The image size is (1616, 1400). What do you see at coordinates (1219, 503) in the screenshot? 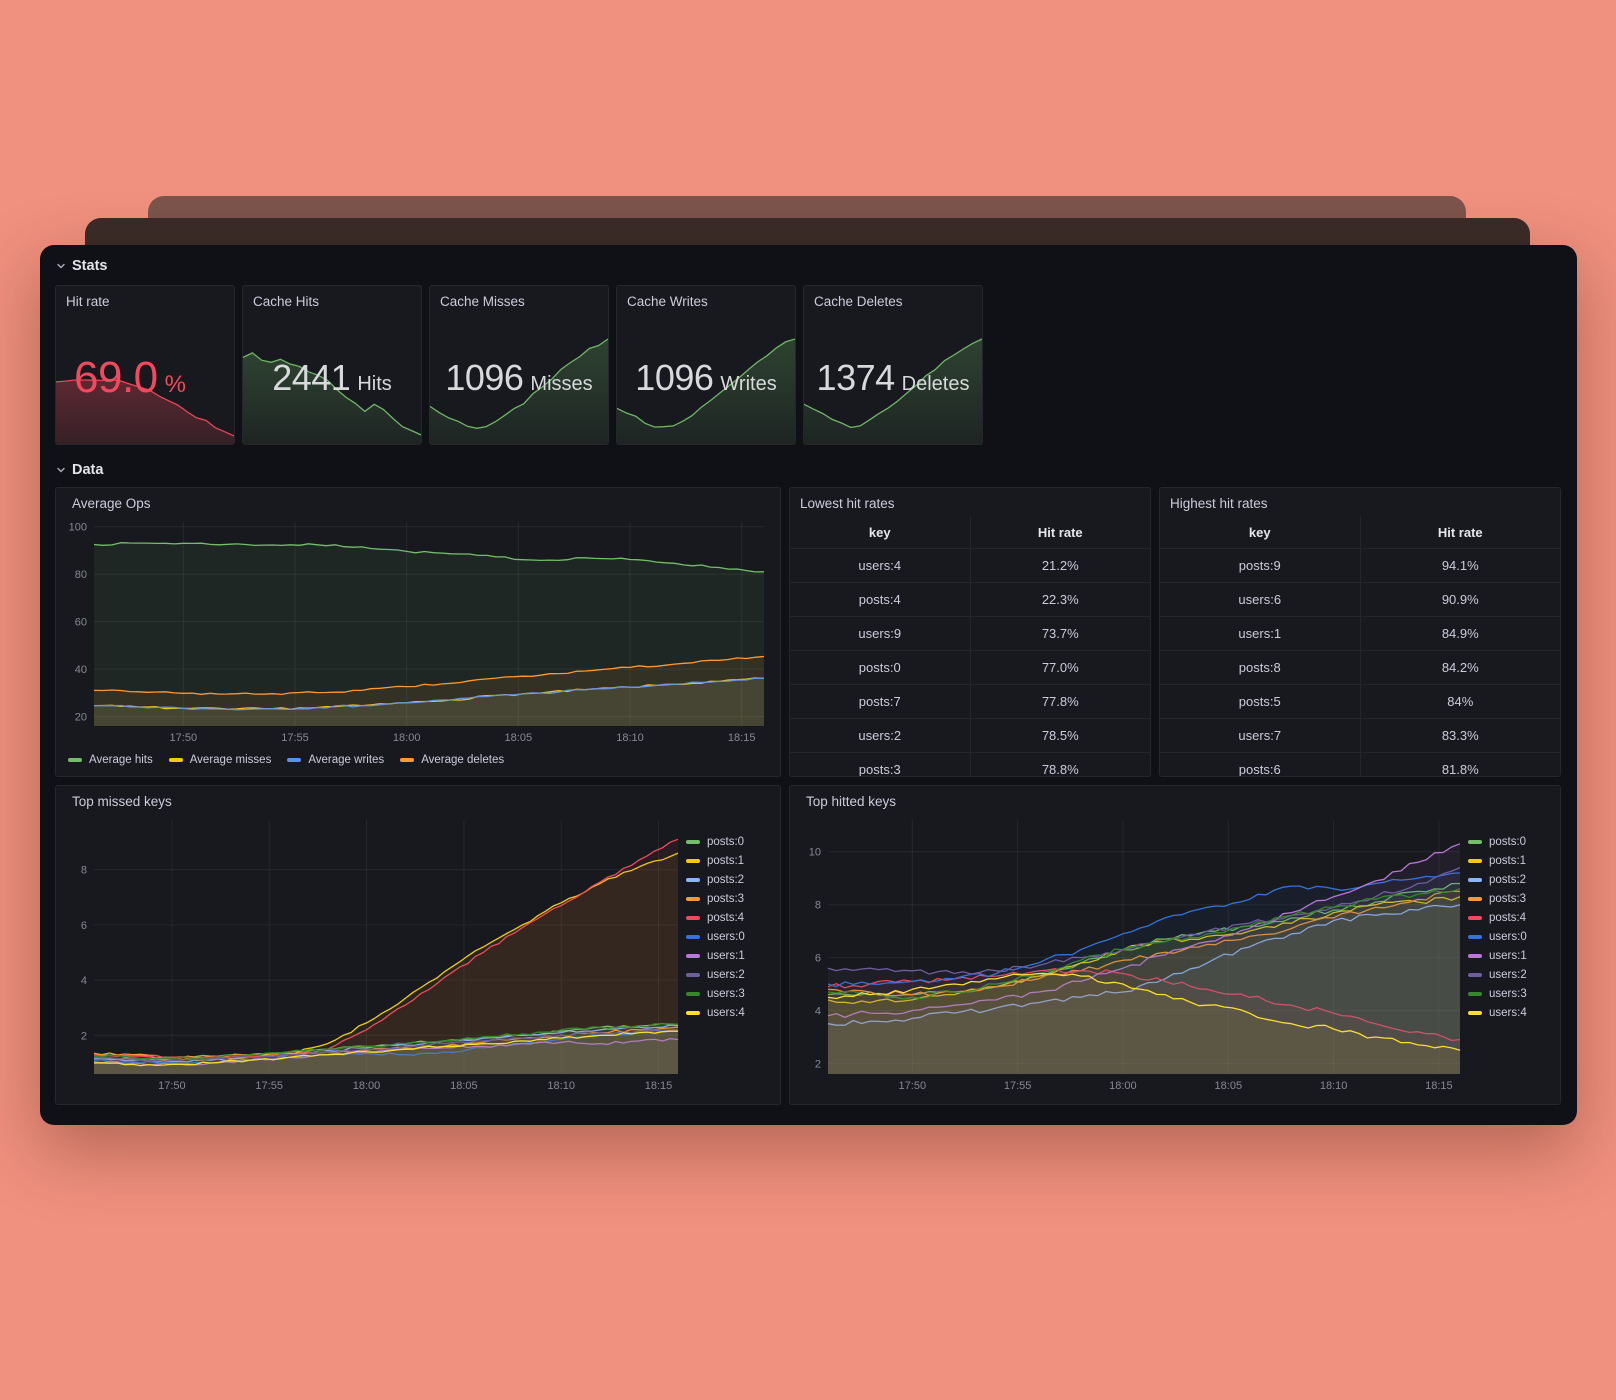
I see `panel-title-highest-hit-rates: Highest hit rates` at bounding box center [1219, 503].